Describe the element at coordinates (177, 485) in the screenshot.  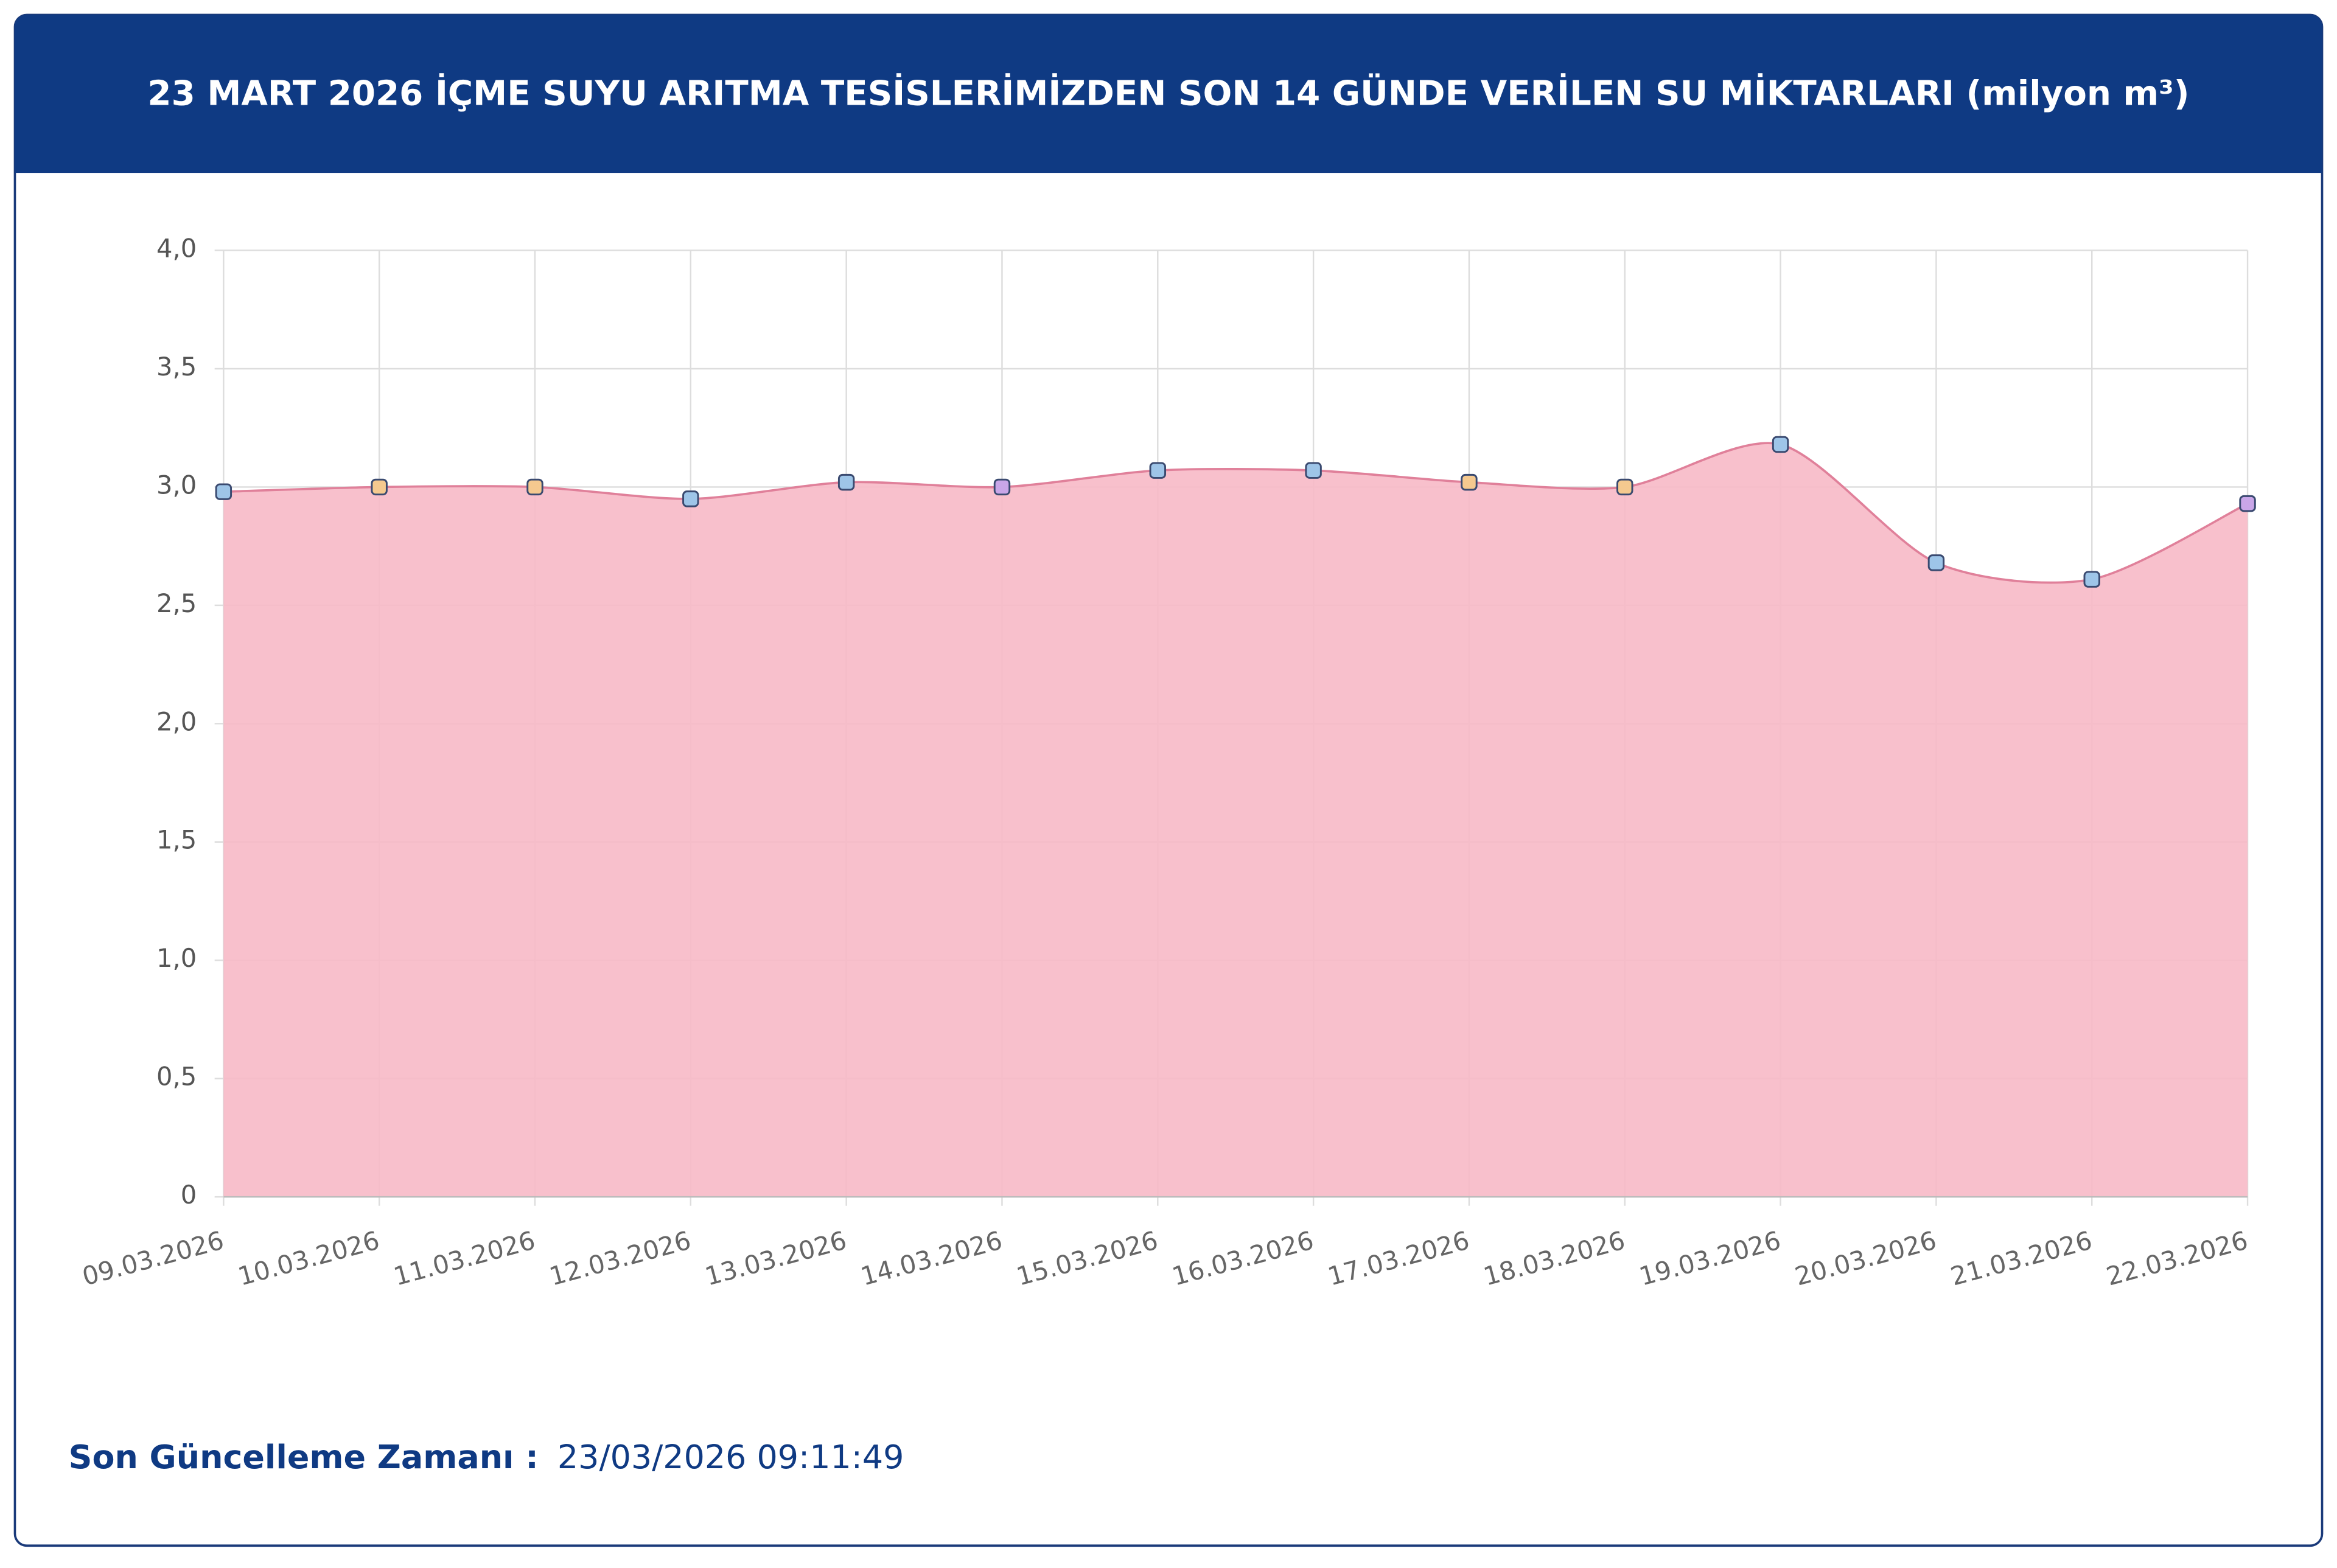
I see `y-tick-label: 3,0` at that location.